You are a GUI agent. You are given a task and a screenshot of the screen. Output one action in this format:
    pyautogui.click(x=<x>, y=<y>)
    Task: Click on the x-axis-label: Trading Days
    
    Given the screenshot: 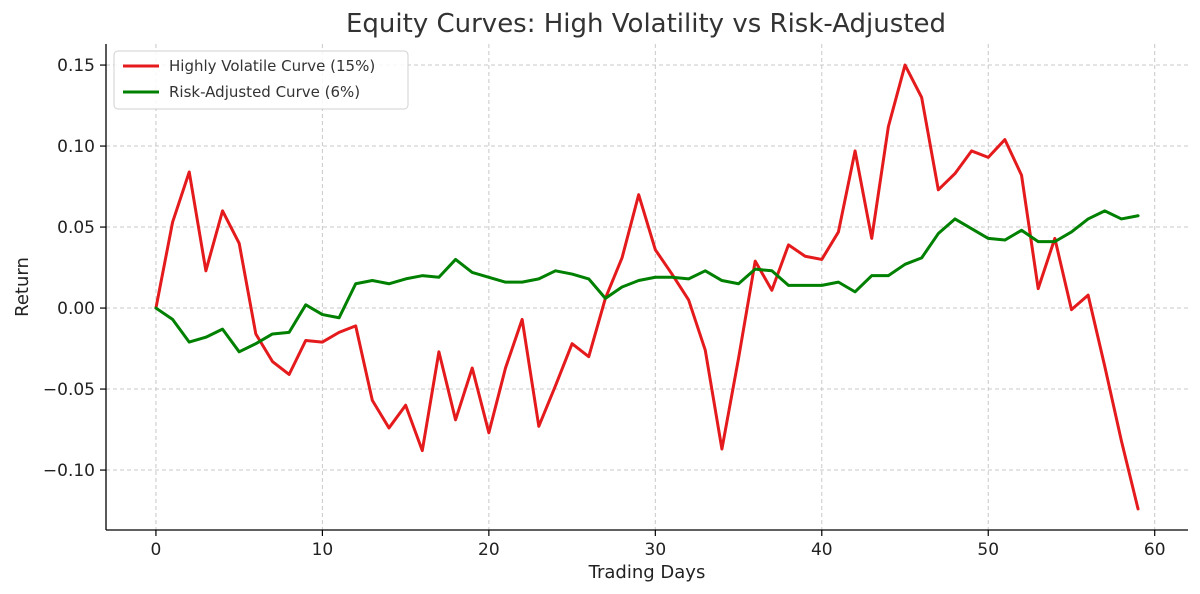 What is the action you would take?
    pyautogui.click(x=647, y=572)
    